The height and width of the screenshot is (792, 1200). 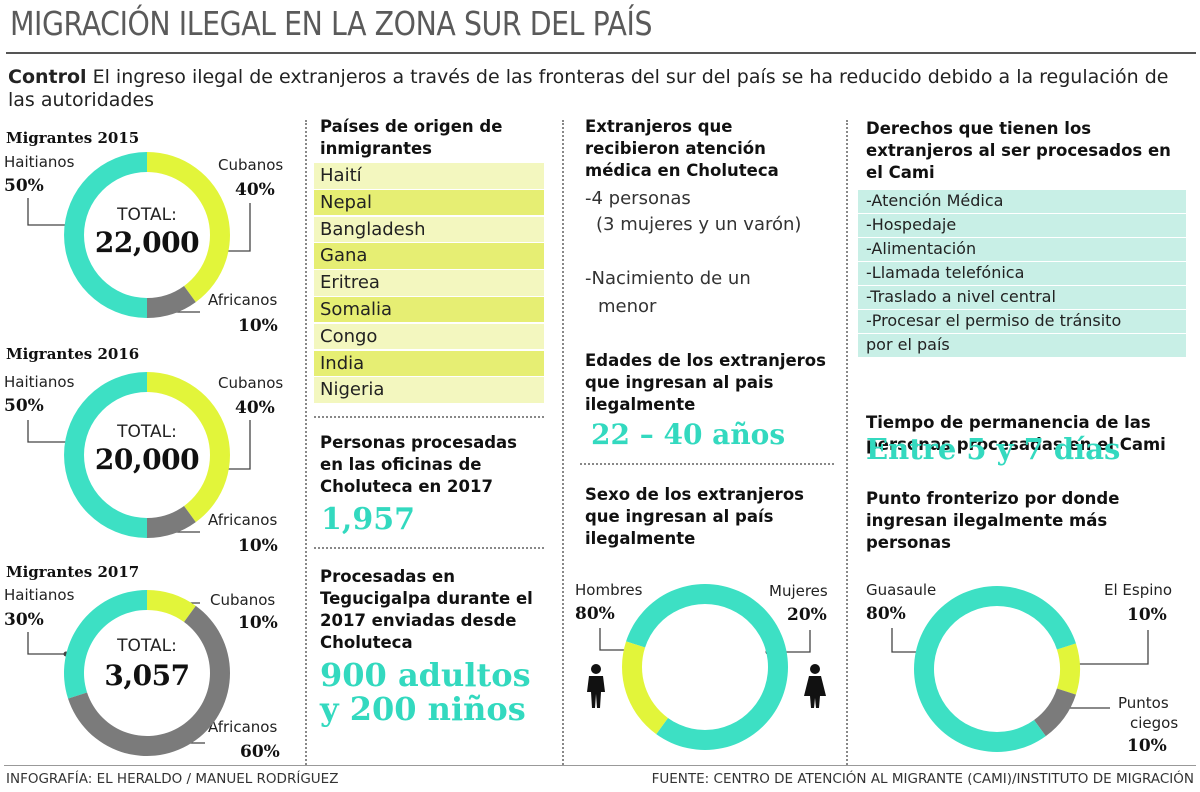 I want to click on label-hombres: Hombres, so click(x=609, y=590).